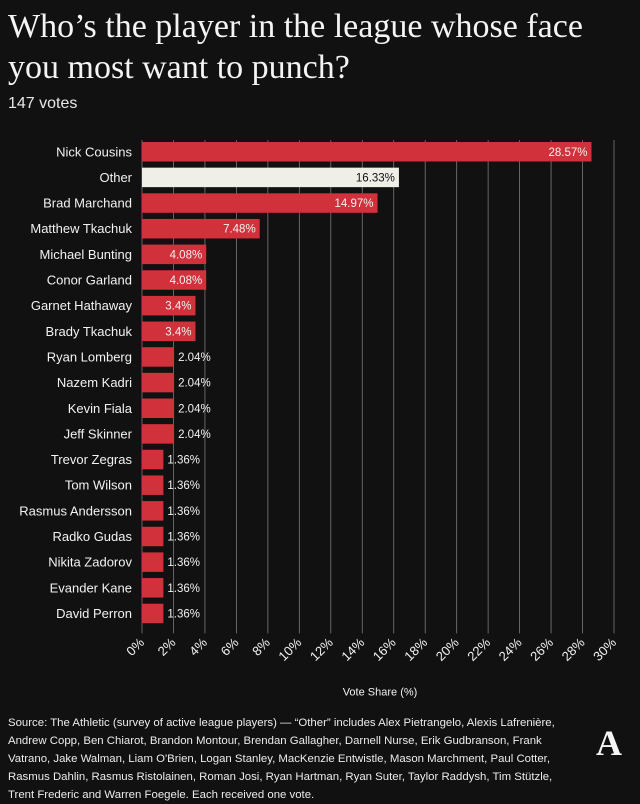  Describe the element at coordinates (321, 649) in the screenshot. I see `x-tick-label: 12%` at that location.